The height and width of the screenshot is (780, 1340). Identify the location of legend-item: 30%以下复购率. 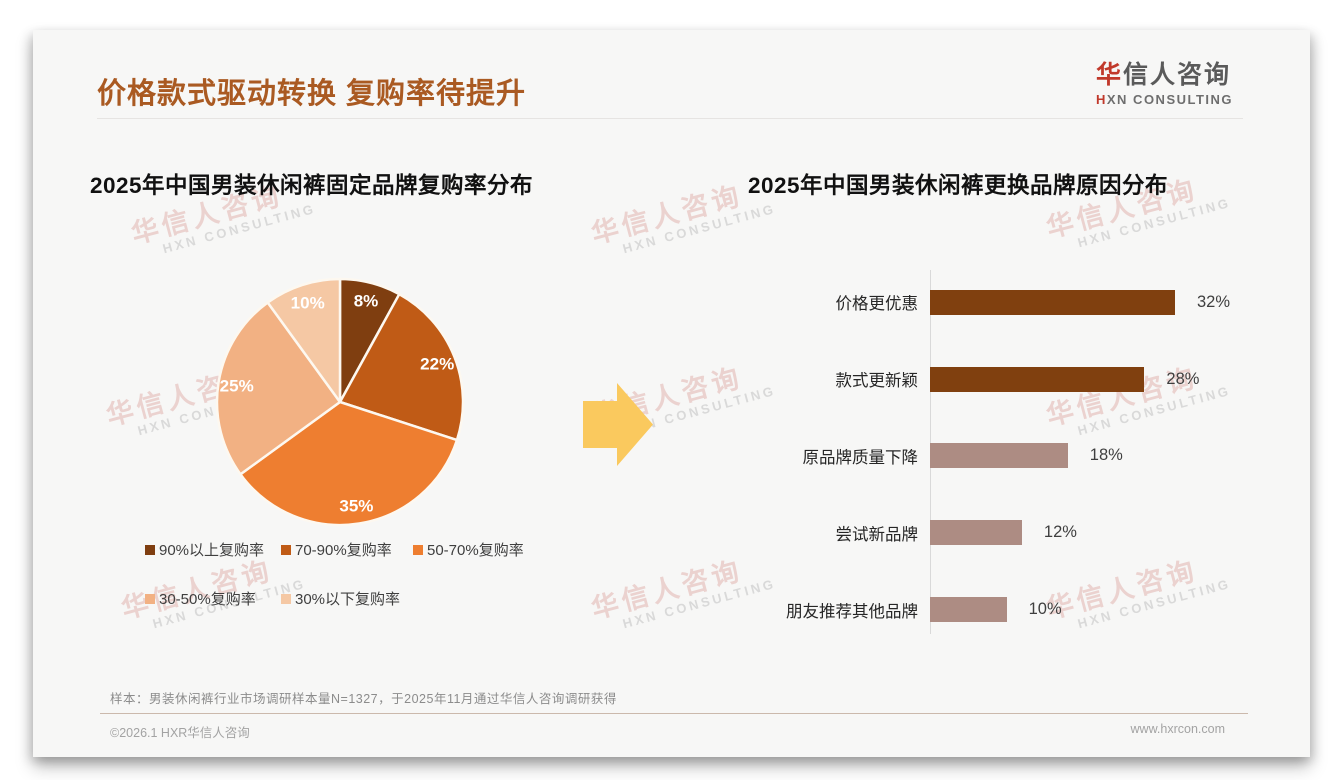
(347, 598).